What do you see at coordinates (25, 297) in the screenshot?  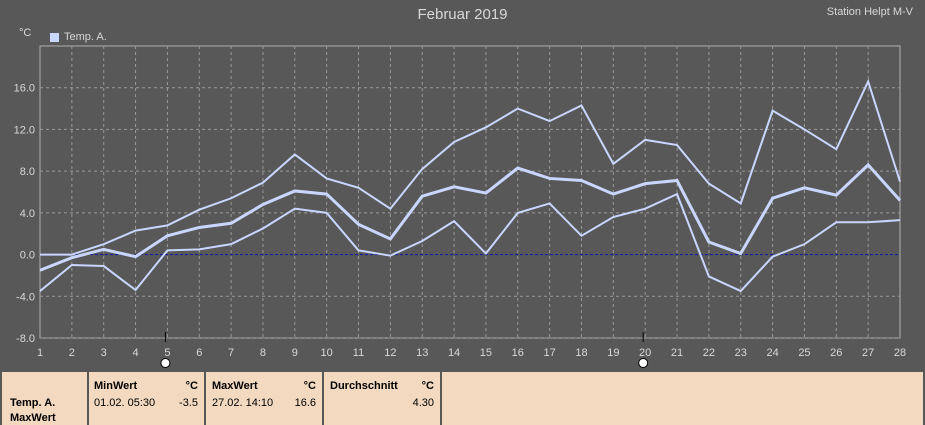 I see `y-tick-label: -4.0` at bounding box center [25, 297].